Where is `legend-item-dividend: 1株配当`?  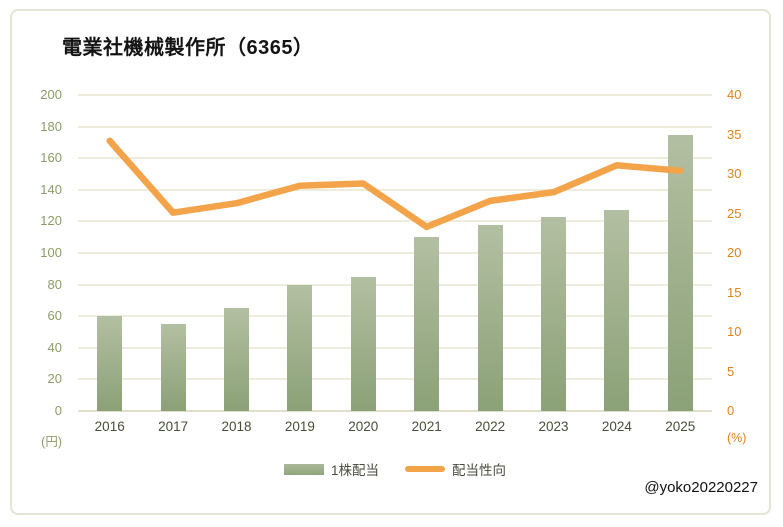 legend-item-dividend: 1株配当 is located at coordinates (331, 469).